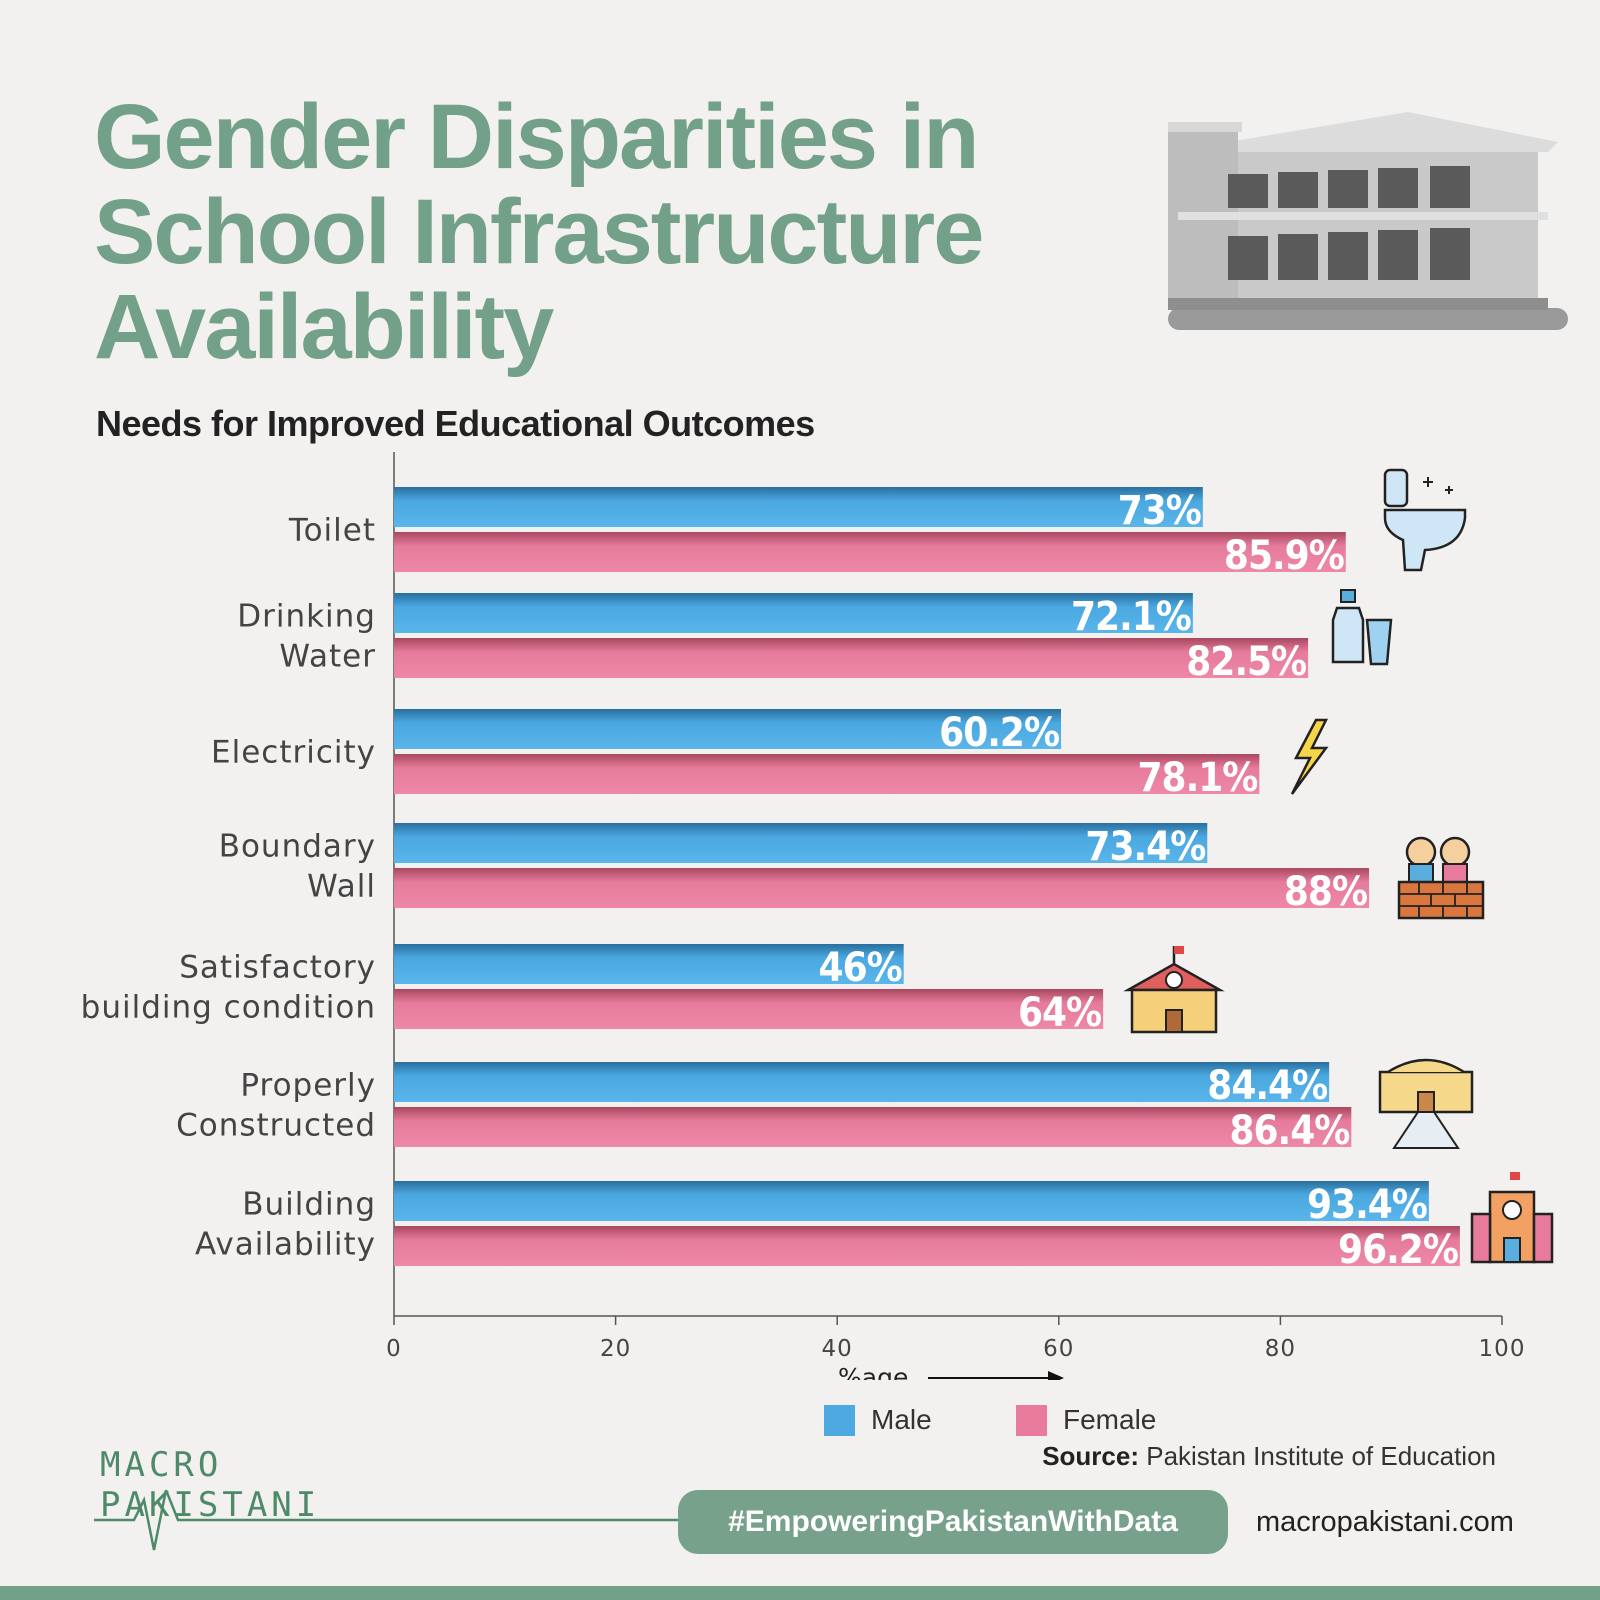 The width and height of the screenshot is (1600, 1600). What do you see at coordinates (394, 1349) in the screenshot?
I see `x-tick-label: 0` at bounding box center [394, 1349].